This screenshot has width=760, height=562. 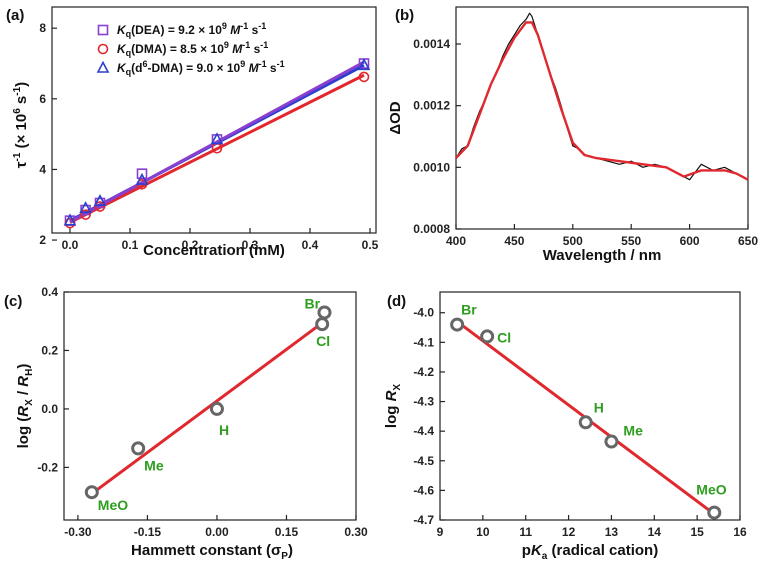 What do you see at coordinates (130, 245) in the screenshot?
I see `a-xtick-label: 0.1` at bounding box center [130, 245].